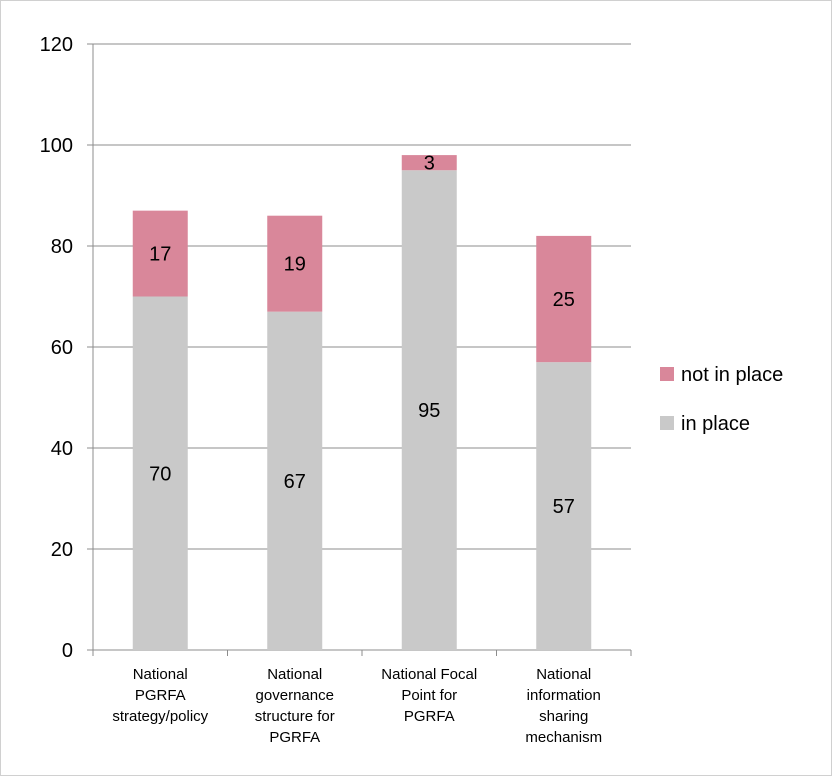  I want to click on x-category-label: mechanism, so click(563, 737).